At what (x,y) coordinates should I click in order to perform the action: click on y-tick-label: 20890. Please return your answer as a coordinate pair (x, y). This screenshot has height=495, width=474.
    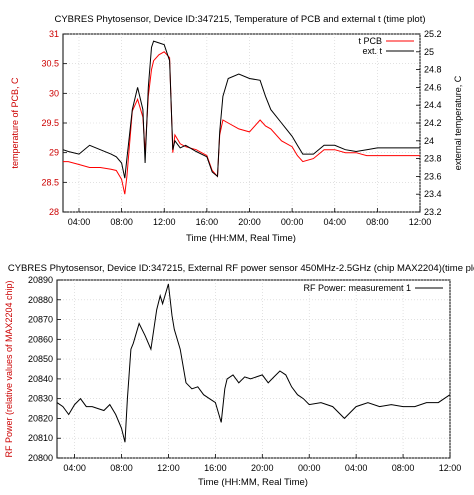
    Looking at the image, I should click on (40, 280).